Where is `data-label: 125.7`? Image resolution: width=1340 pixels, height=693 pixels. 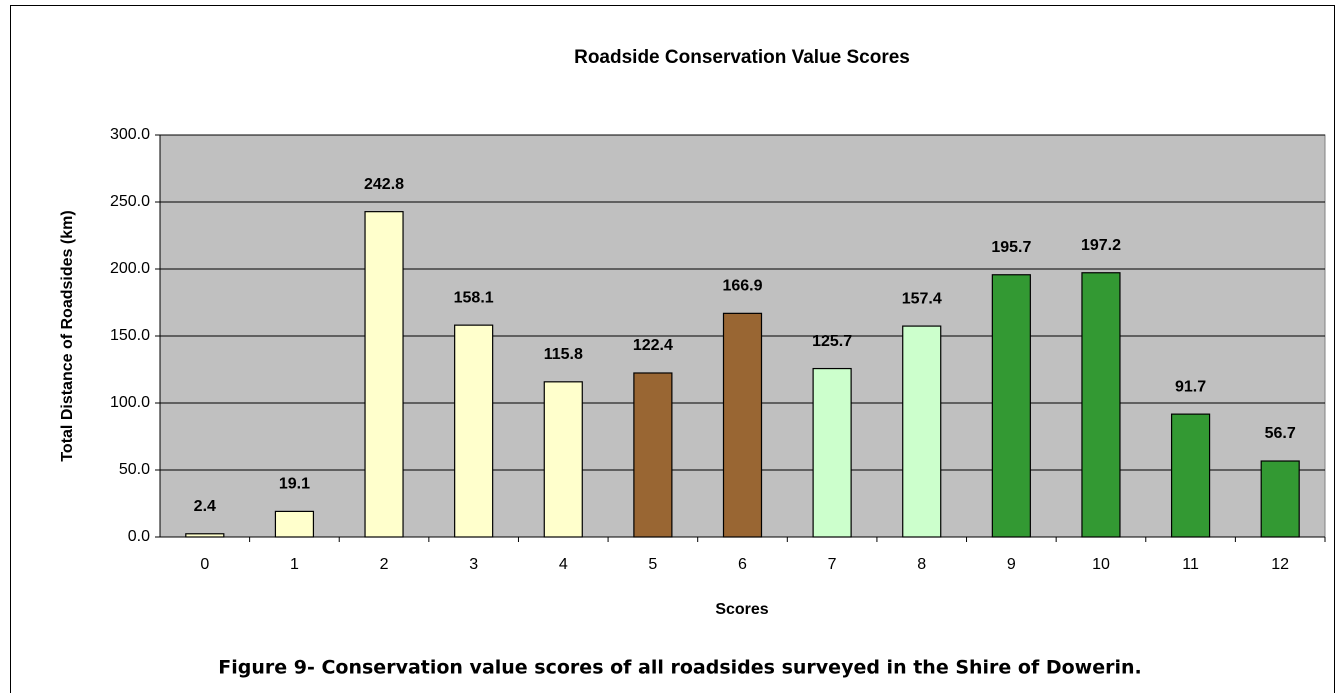 data-label: 125.7 is located at coordinates (832, 341).